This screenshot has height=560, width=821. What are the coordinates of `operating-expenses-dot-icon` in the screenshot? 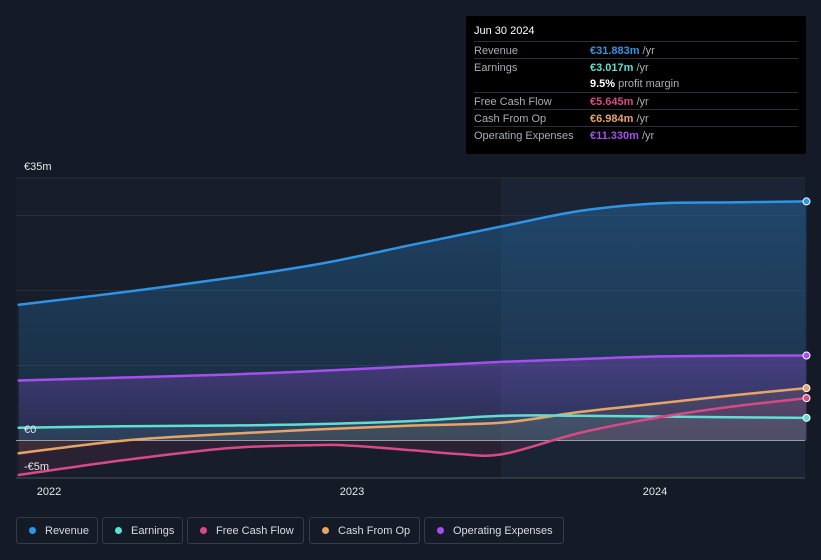 It's located at (440, 530).